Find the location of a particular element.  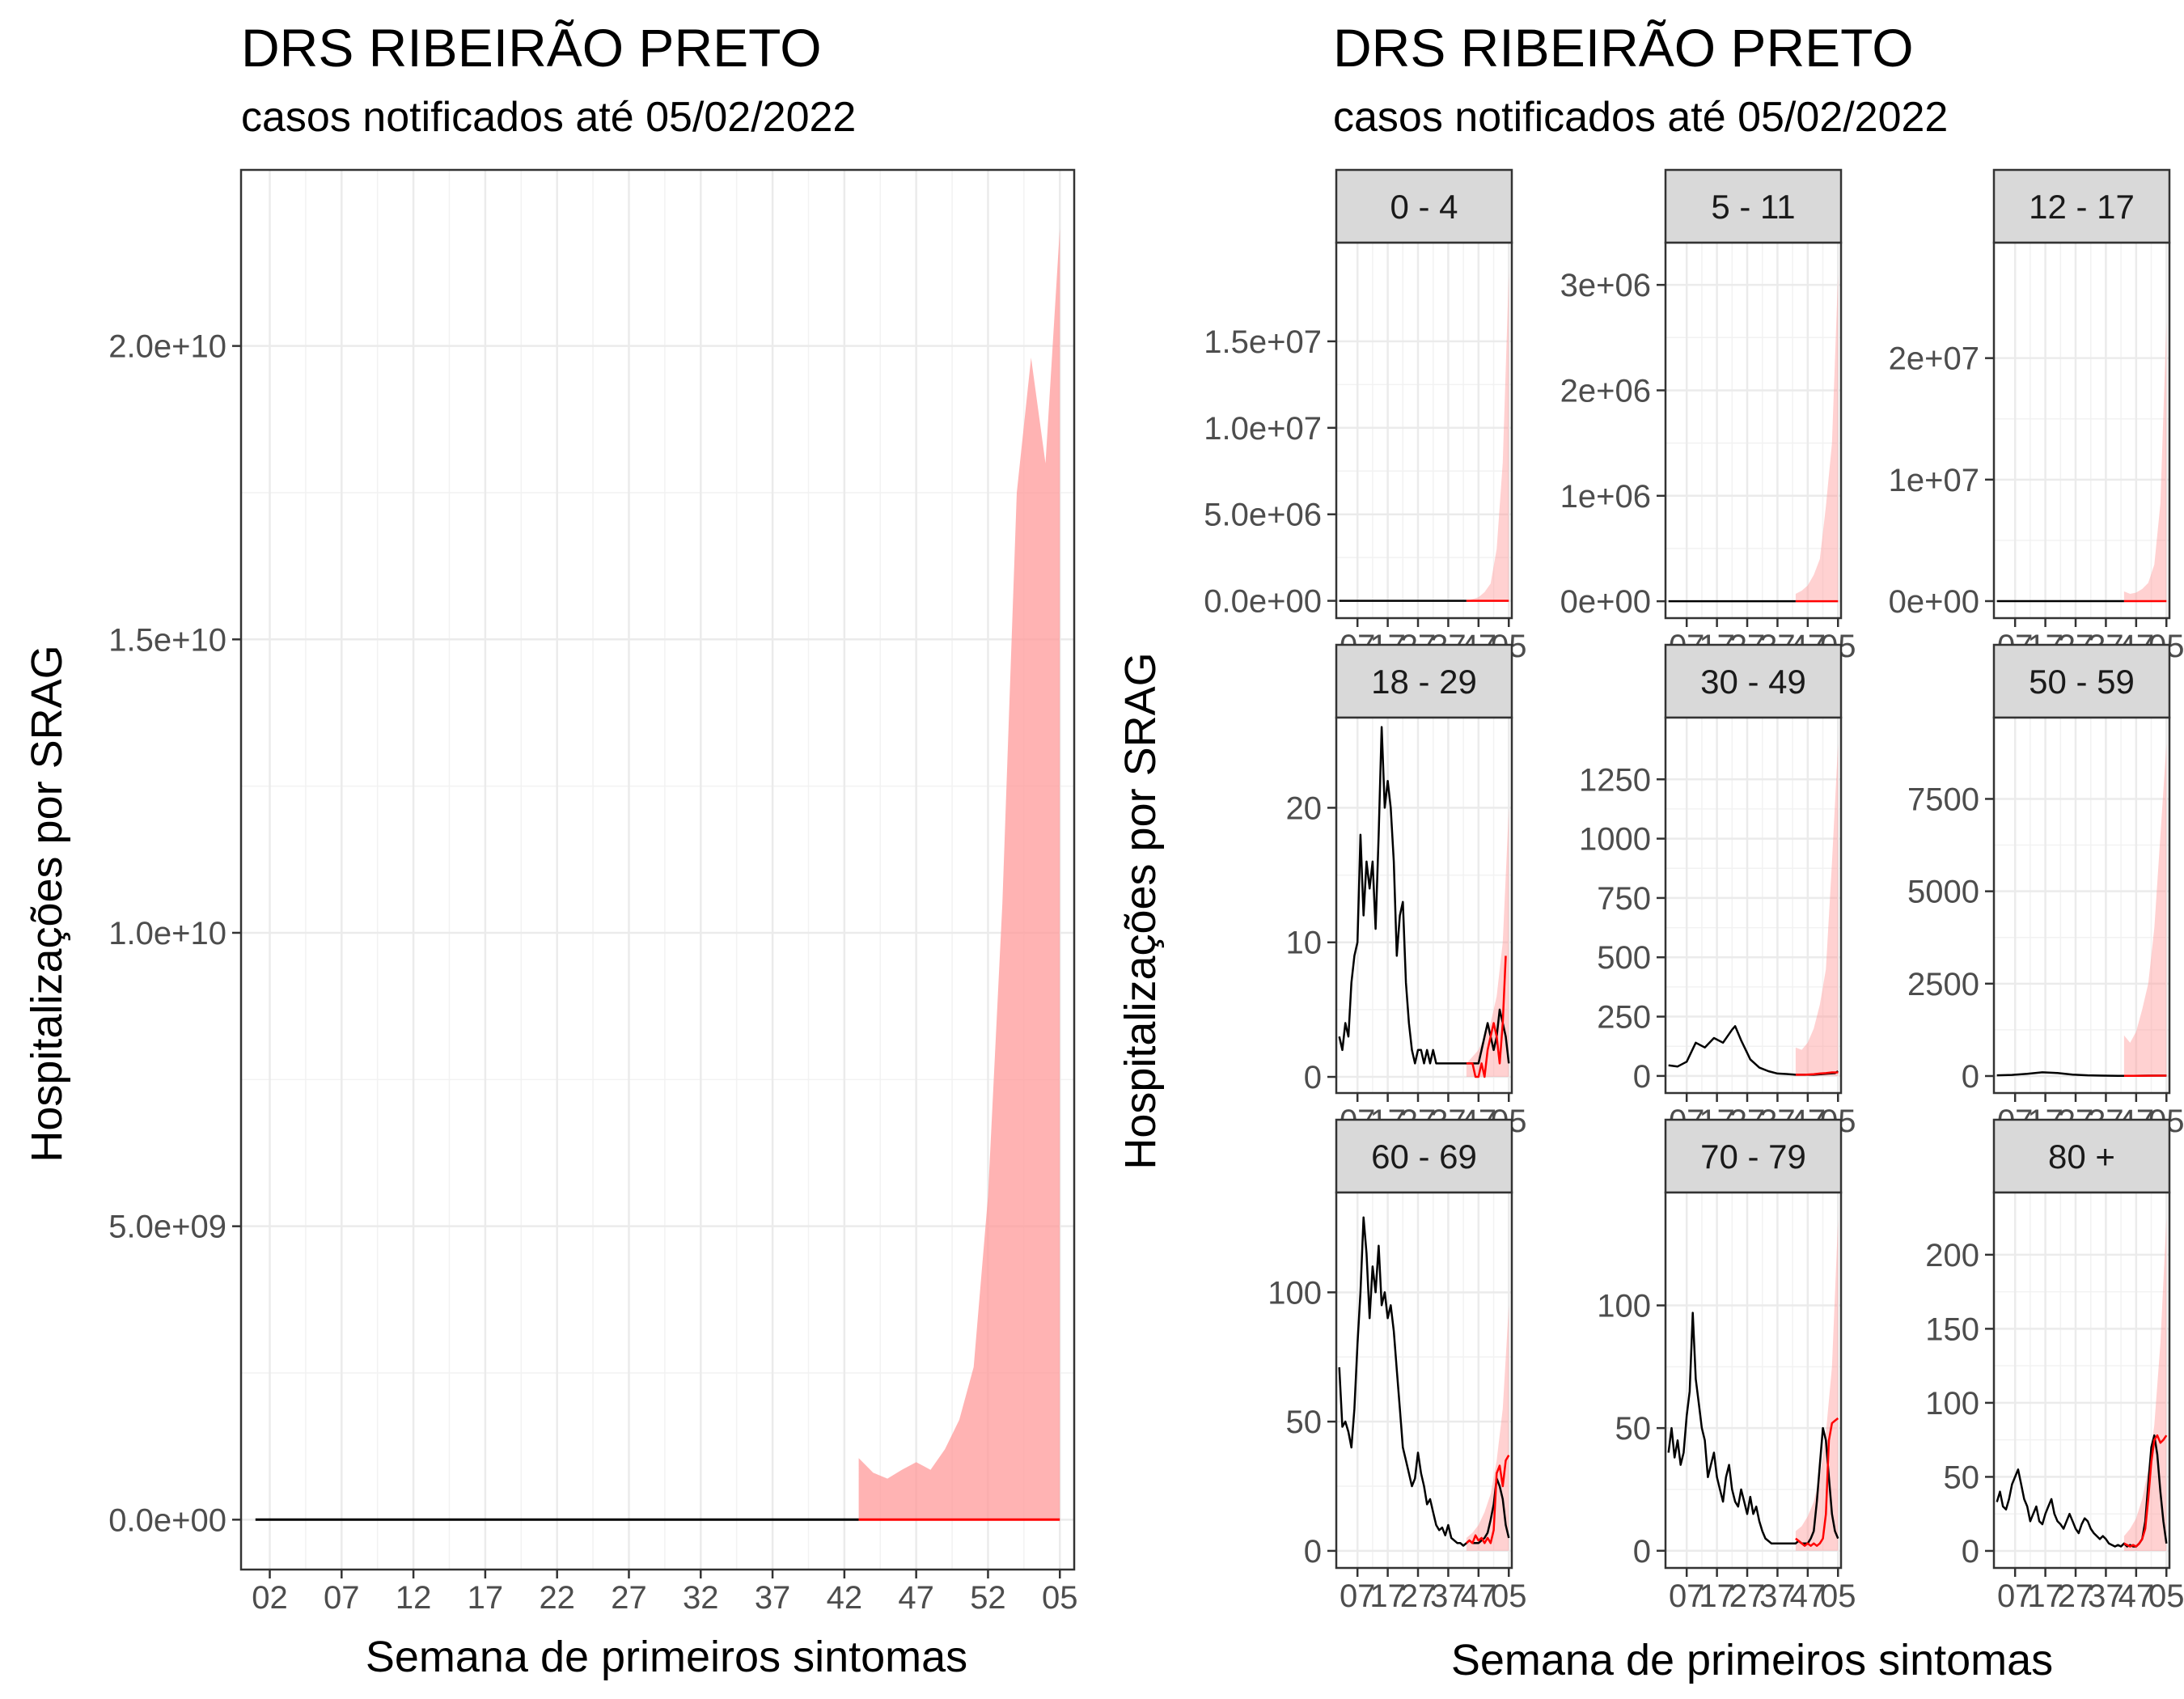

y-tick-label: 0.0e+00 is located at coordinates (167, 1520).